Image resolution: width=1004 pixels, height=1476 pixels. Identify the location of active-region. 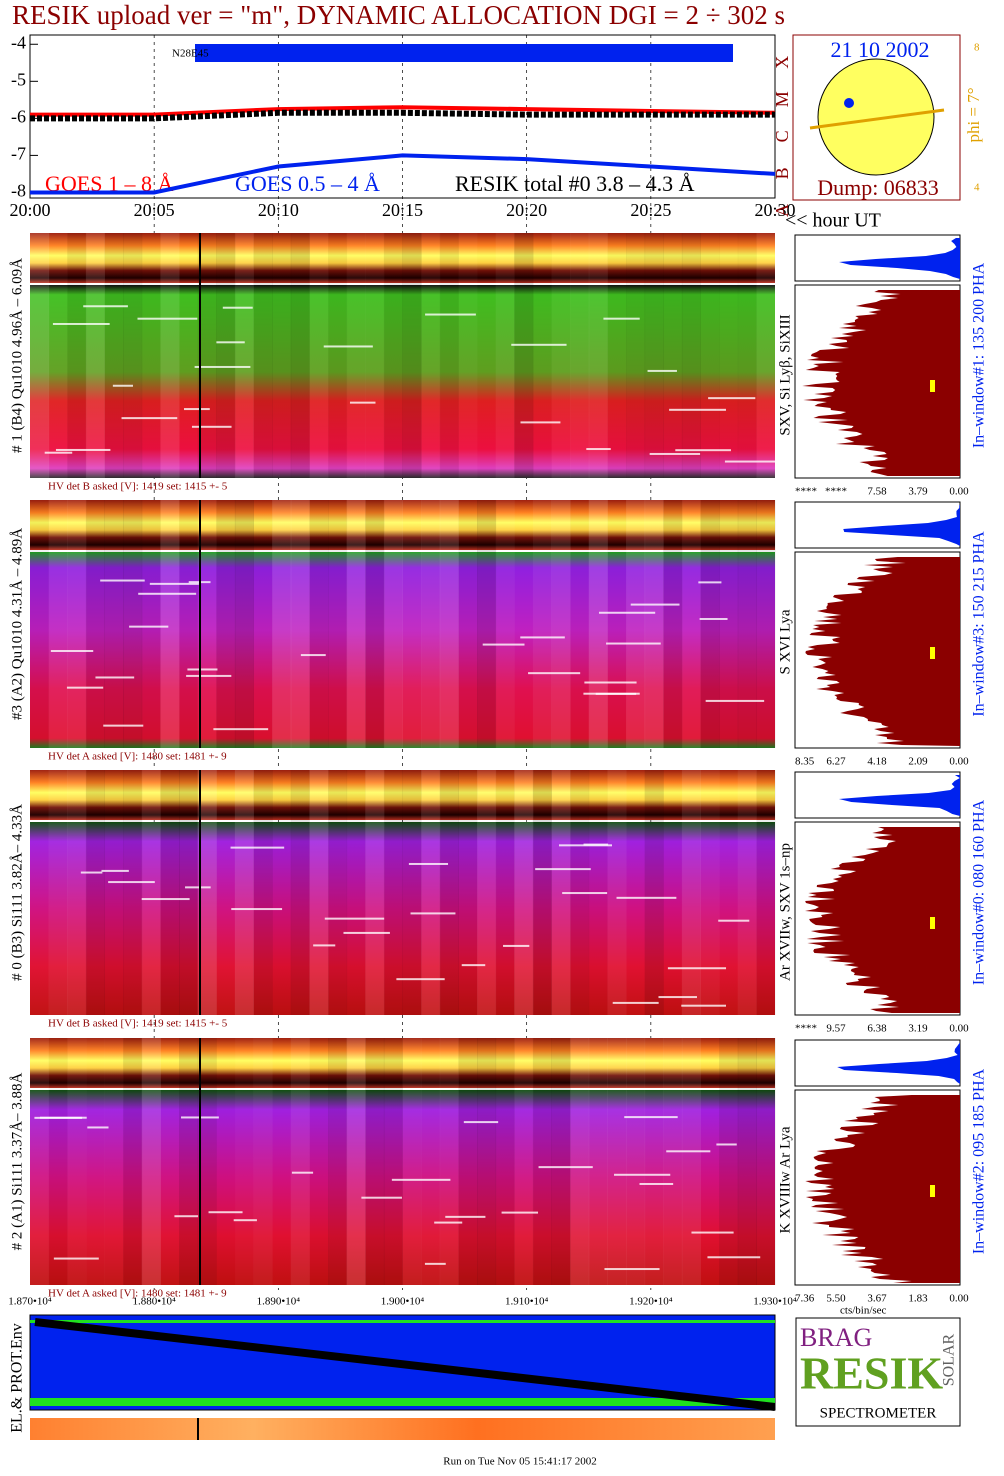
(849, 103).